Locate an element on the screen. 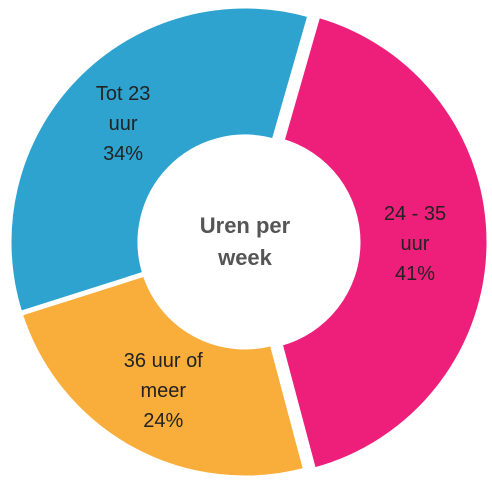  segment-label: 24 - 35 uur 41% is located at coordinates (415, 244).